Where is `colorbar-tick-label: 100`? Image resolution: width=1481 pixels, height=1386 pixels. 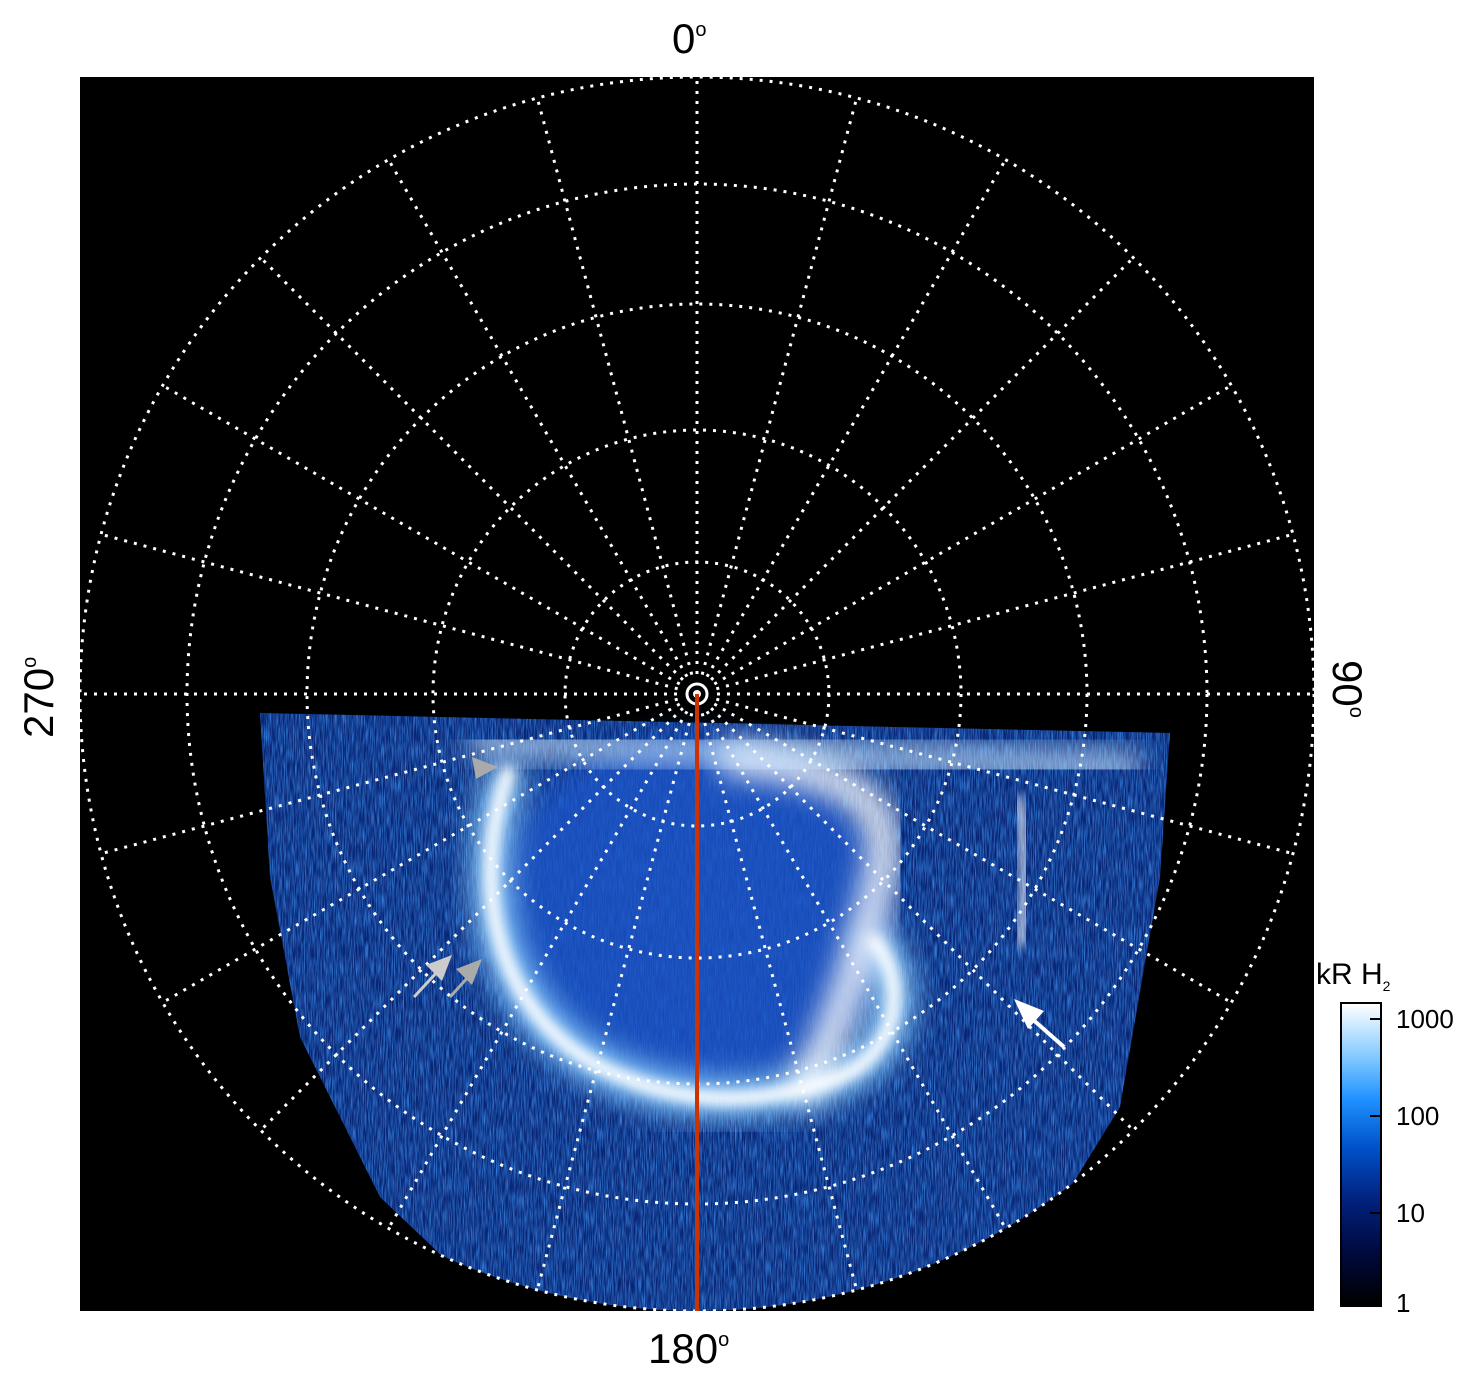 colorbar-tick-label: 100 is located at coordinates (1418, 1116).